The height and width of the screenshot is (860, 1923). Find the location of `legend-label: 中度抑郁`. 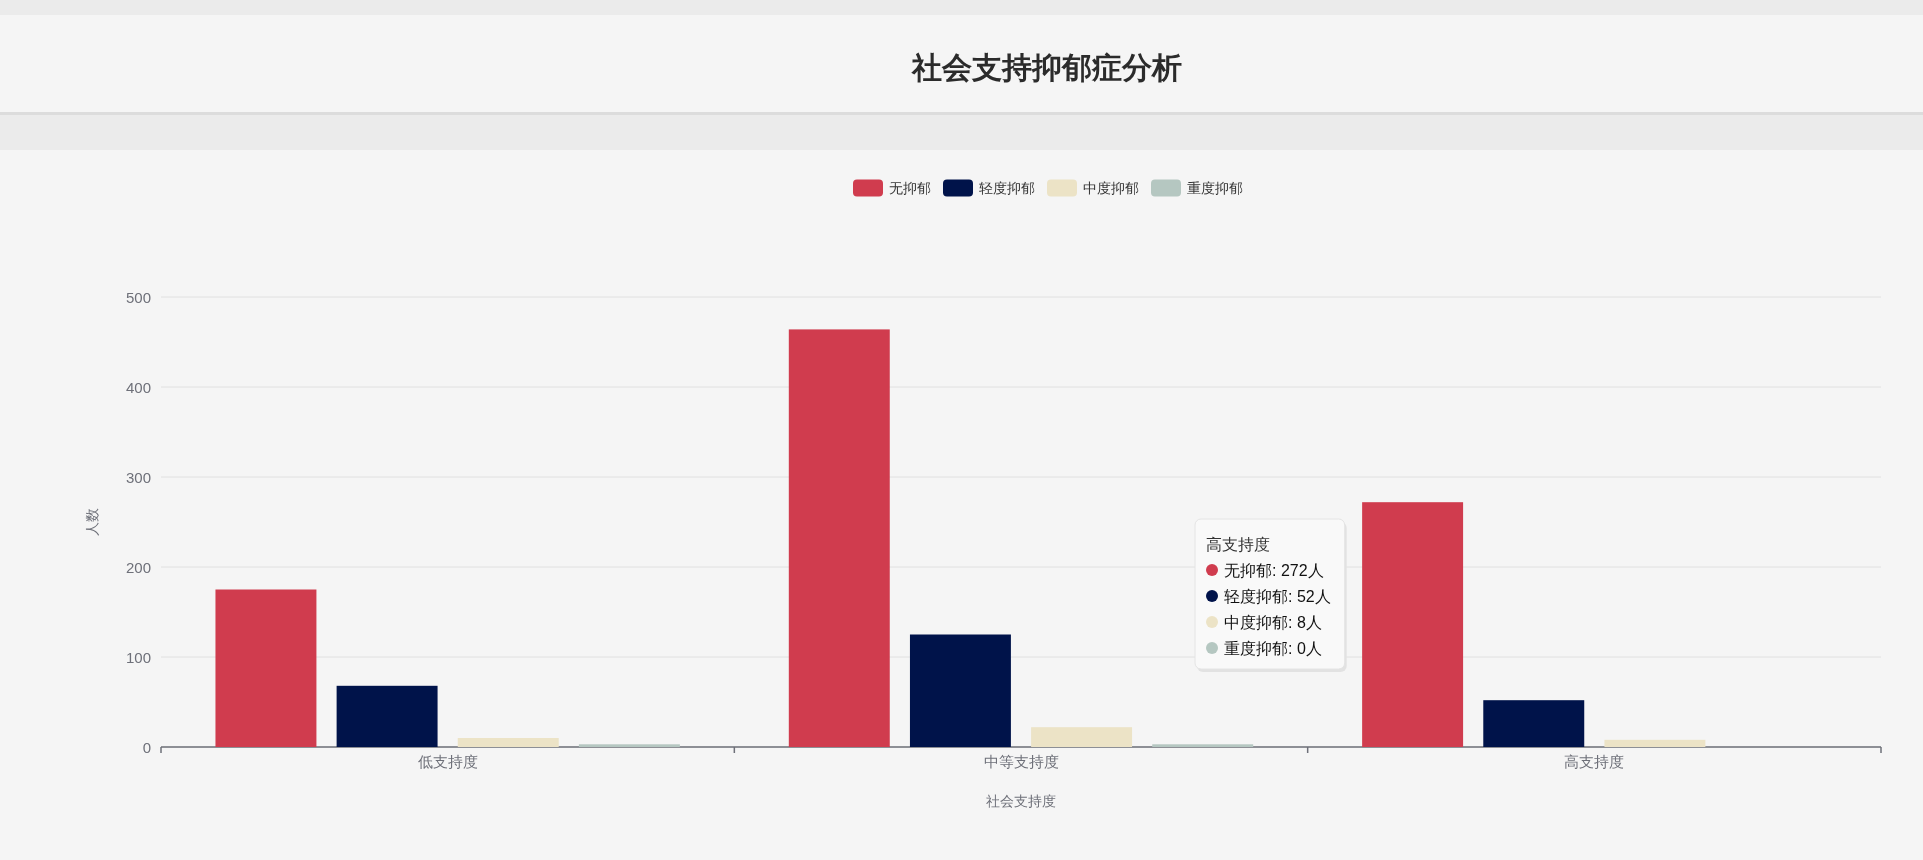

legend-label: 中度抑郁 is located at coordinates (1111, 188).